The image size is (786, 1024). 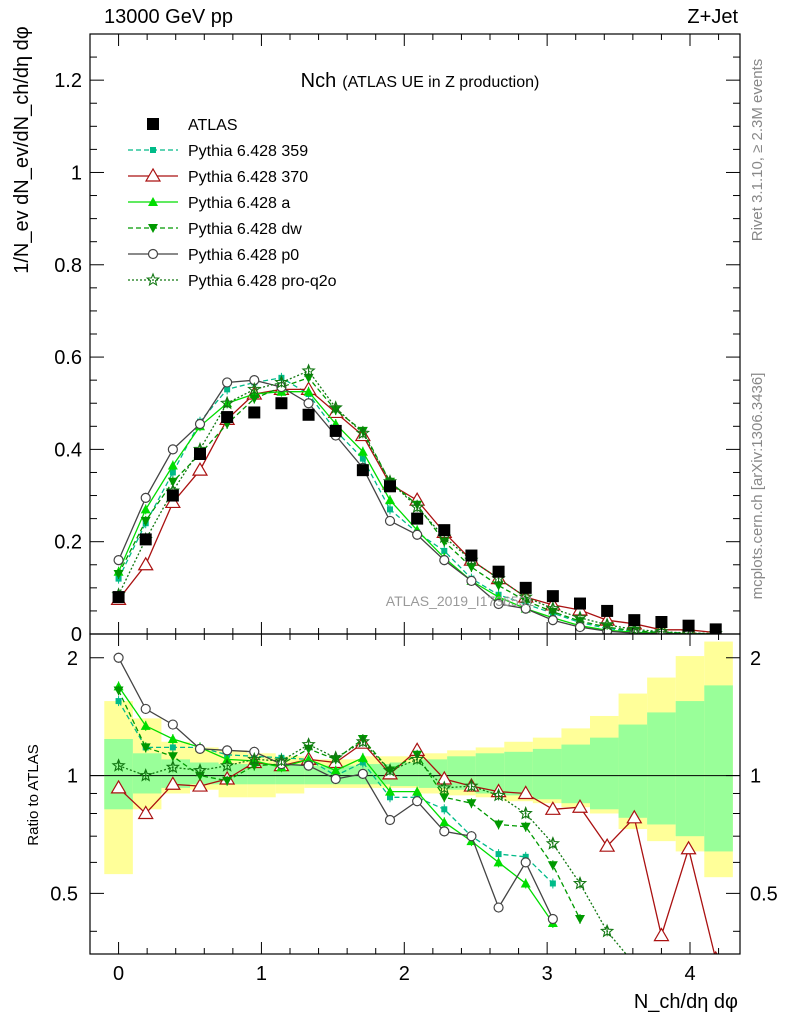 I want to click on y-tick-label: 0.4, so click(x=68, y=450).